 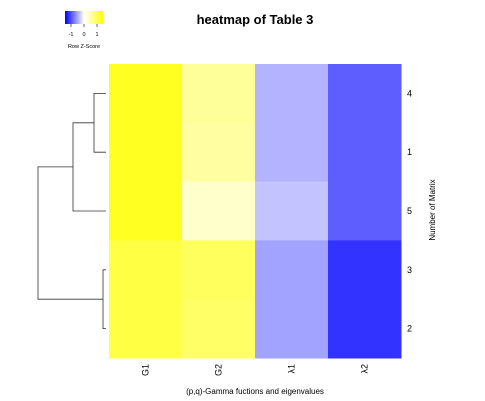 I want to click on row-dendrogram, so click(x=71, y=211).